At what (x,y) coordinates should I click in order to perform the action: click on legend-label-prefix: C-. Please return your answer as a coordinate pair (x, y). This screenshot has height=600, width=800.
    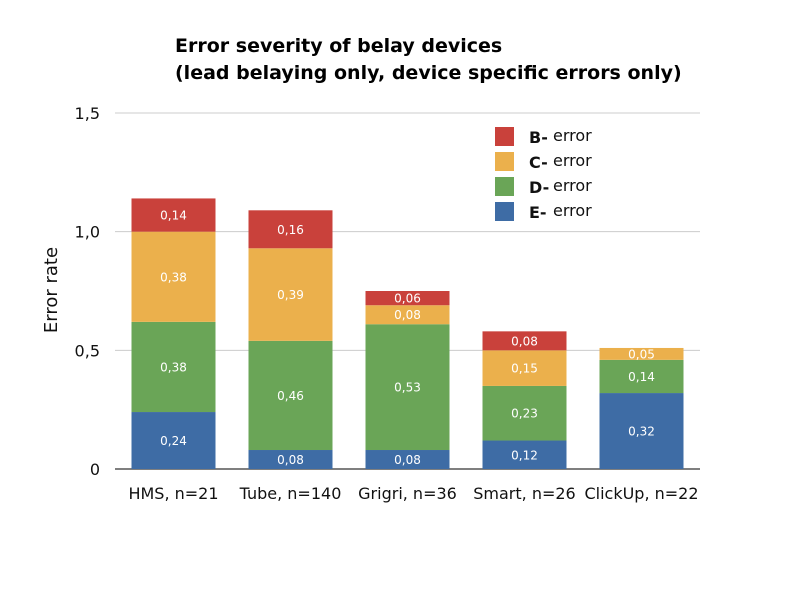
    Looking at the image, I should click on (538, 162).